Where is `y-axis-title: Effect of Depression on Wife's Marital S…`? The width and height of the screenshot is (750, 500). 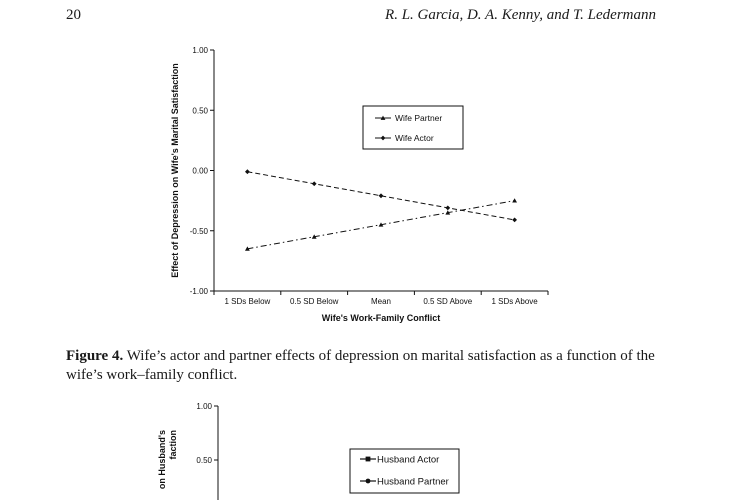 y-axis-title: Effect of Depression on Wife's Marital S… is located at coordinates (175, 170).